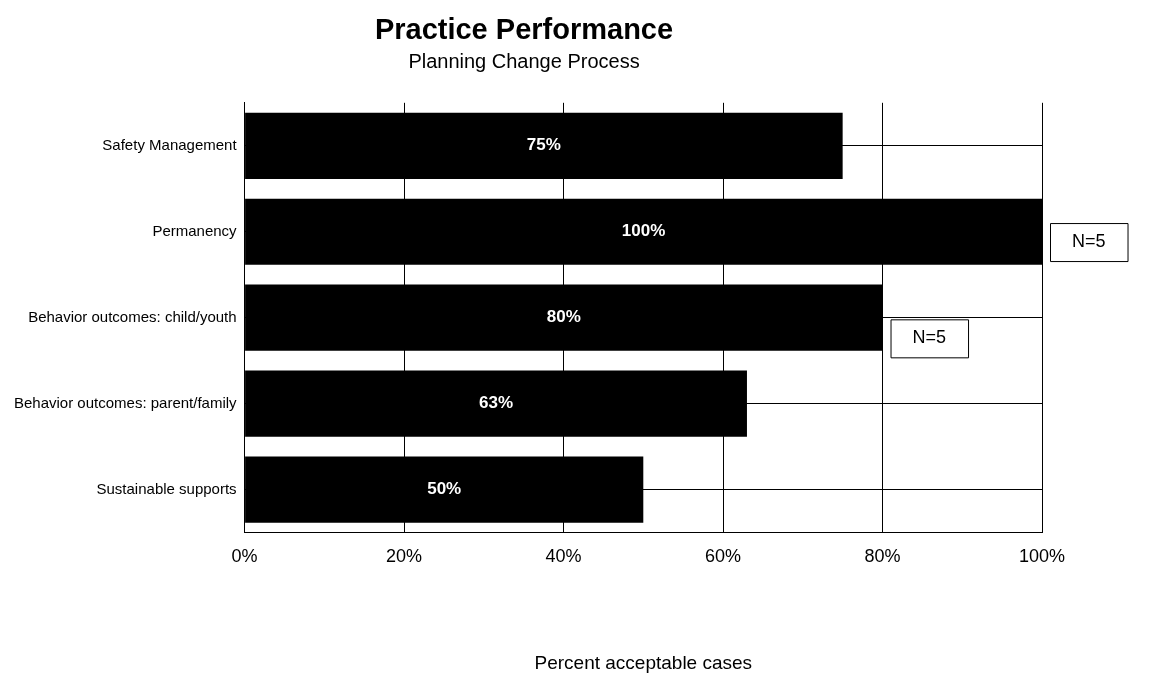  Describe the element at coordinates (444, 489) in the screenshot. I see `data-label: 50%` at that location.